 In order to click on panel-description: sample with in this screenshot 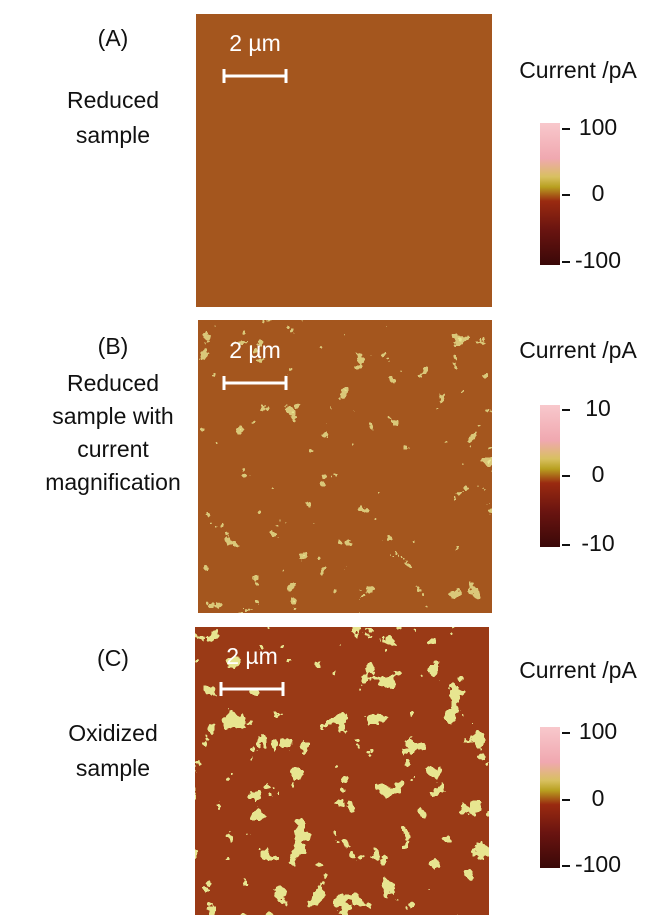, I will do `click(112, 416)`.